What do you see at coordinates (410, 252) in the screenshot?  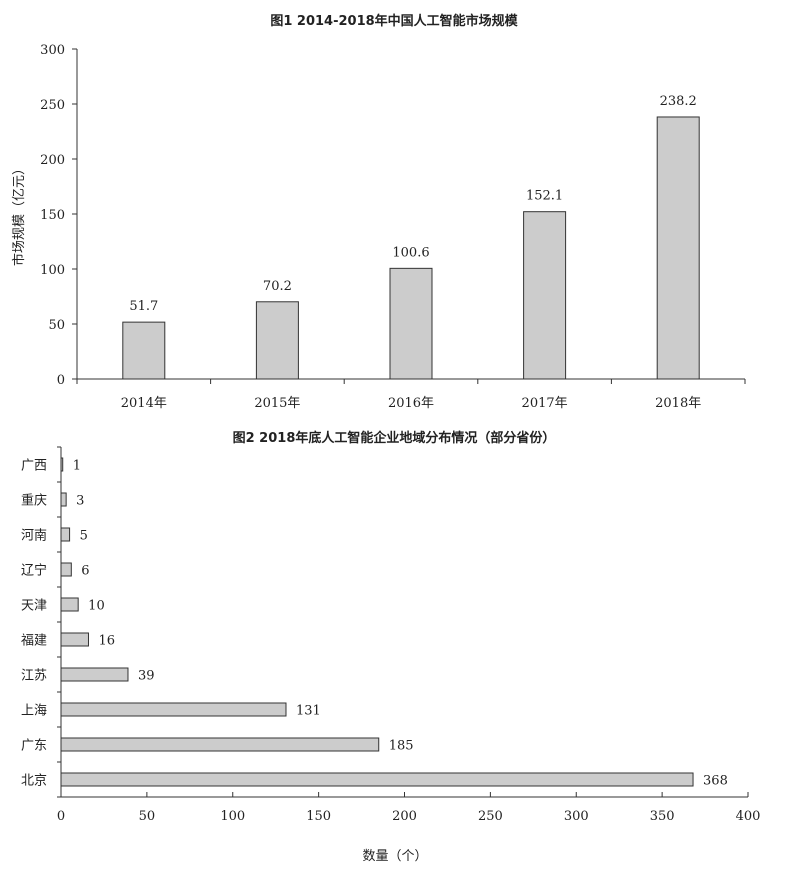 I see `chart1-data-label: 100.6` at bounding box center [410, 252].